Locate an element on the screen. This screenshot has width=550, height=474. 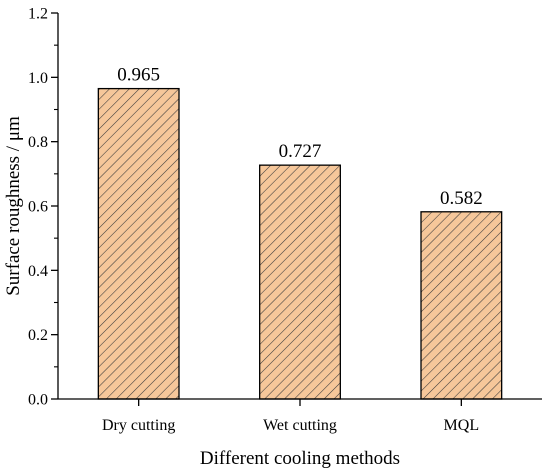
y-axis-title: Surface roughness / μm is located at coordinates (13, 206).